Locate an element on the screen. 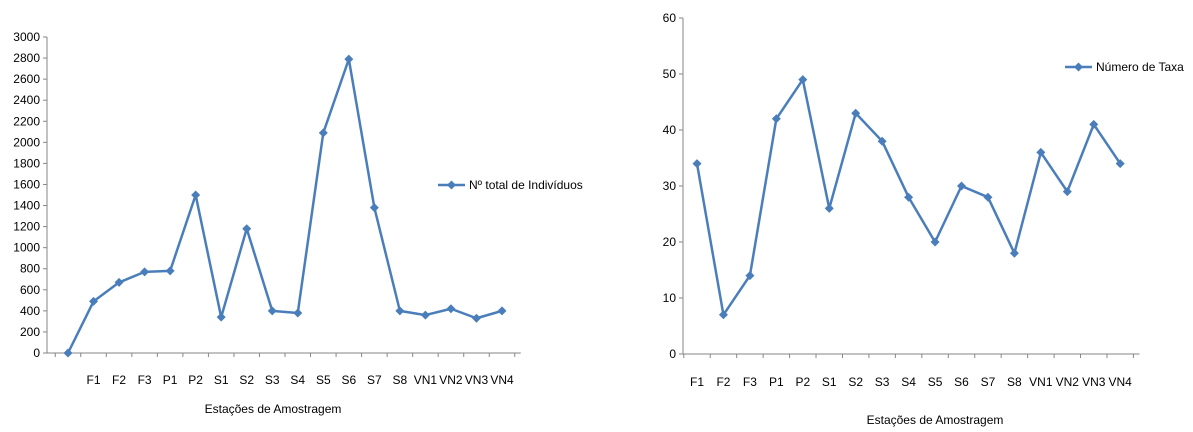 This screenshot has width=1193, height=432. chart1-y-tick-label: 1400 is located at coordinates (26, 206).